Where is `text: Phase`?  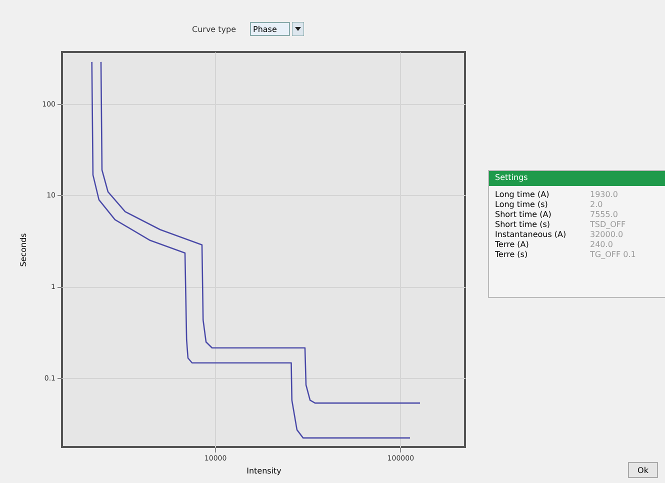
text: Phase is located at coordinates (265, 29).